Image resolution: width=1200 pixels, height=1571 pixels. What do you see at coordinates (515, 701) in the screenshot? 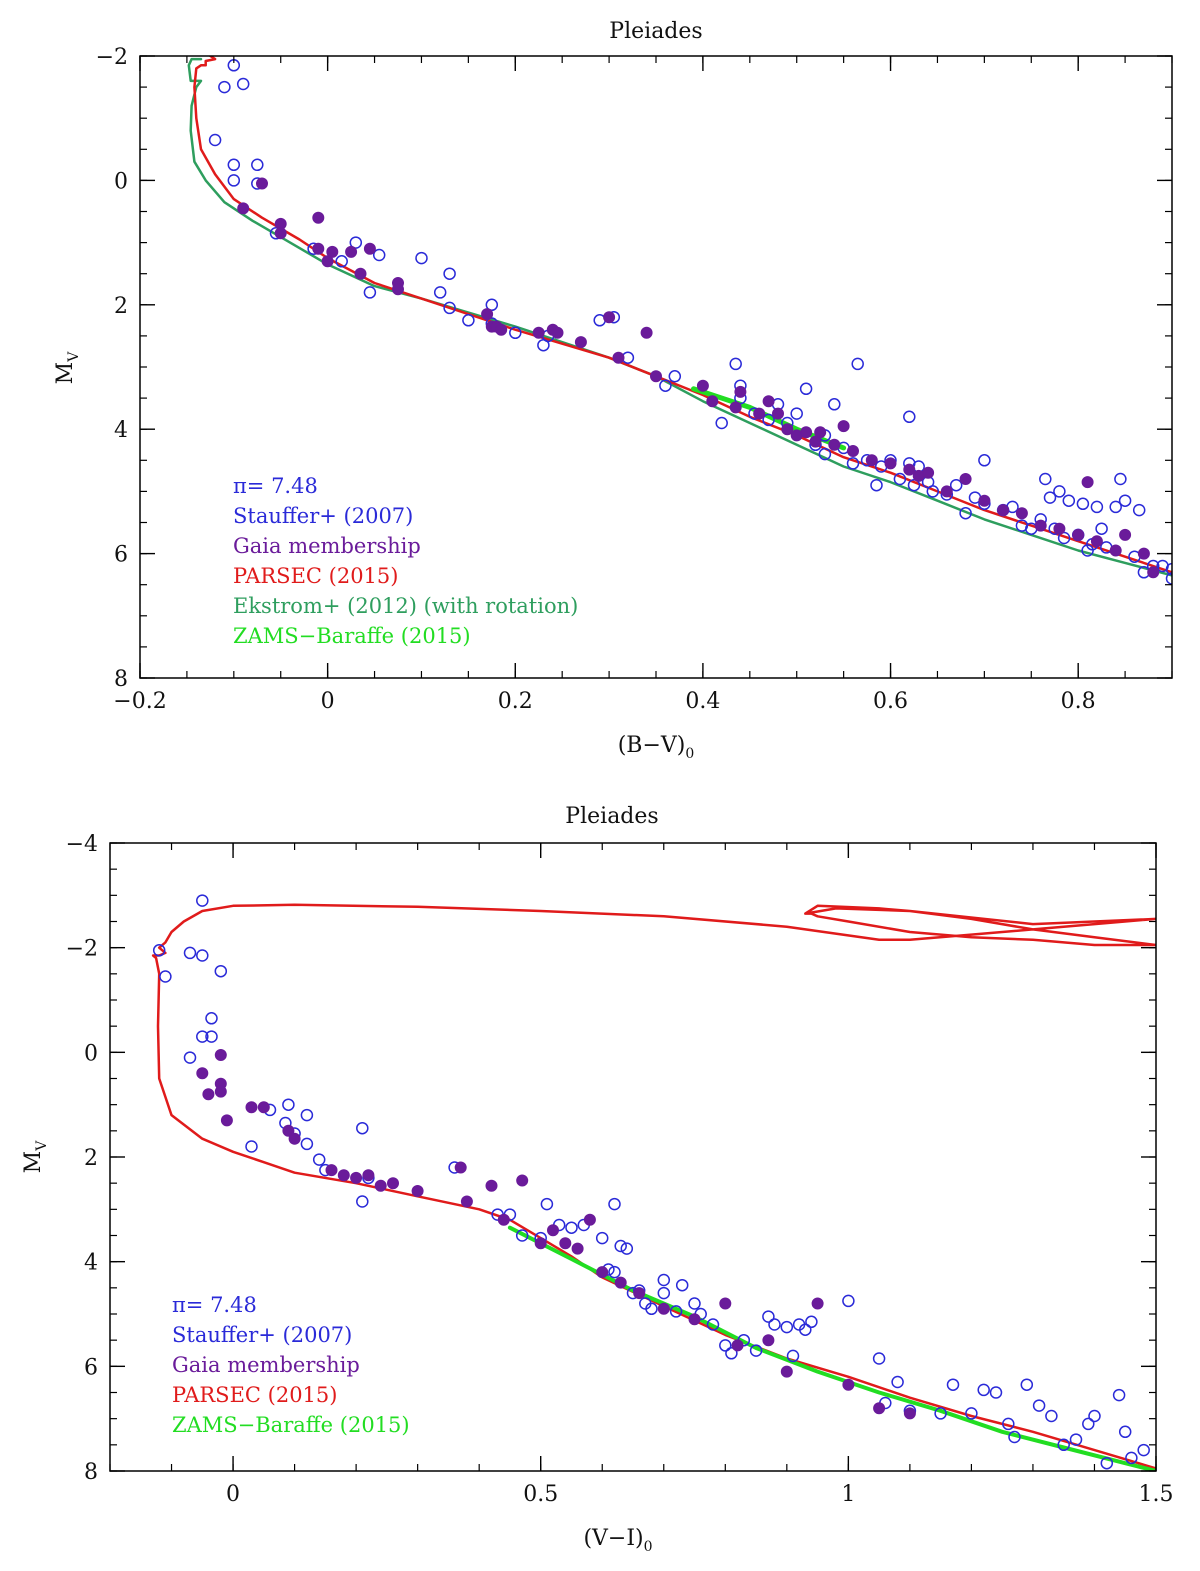
I see `x-tick-label: 0.2` at bounding box center [515, 701].